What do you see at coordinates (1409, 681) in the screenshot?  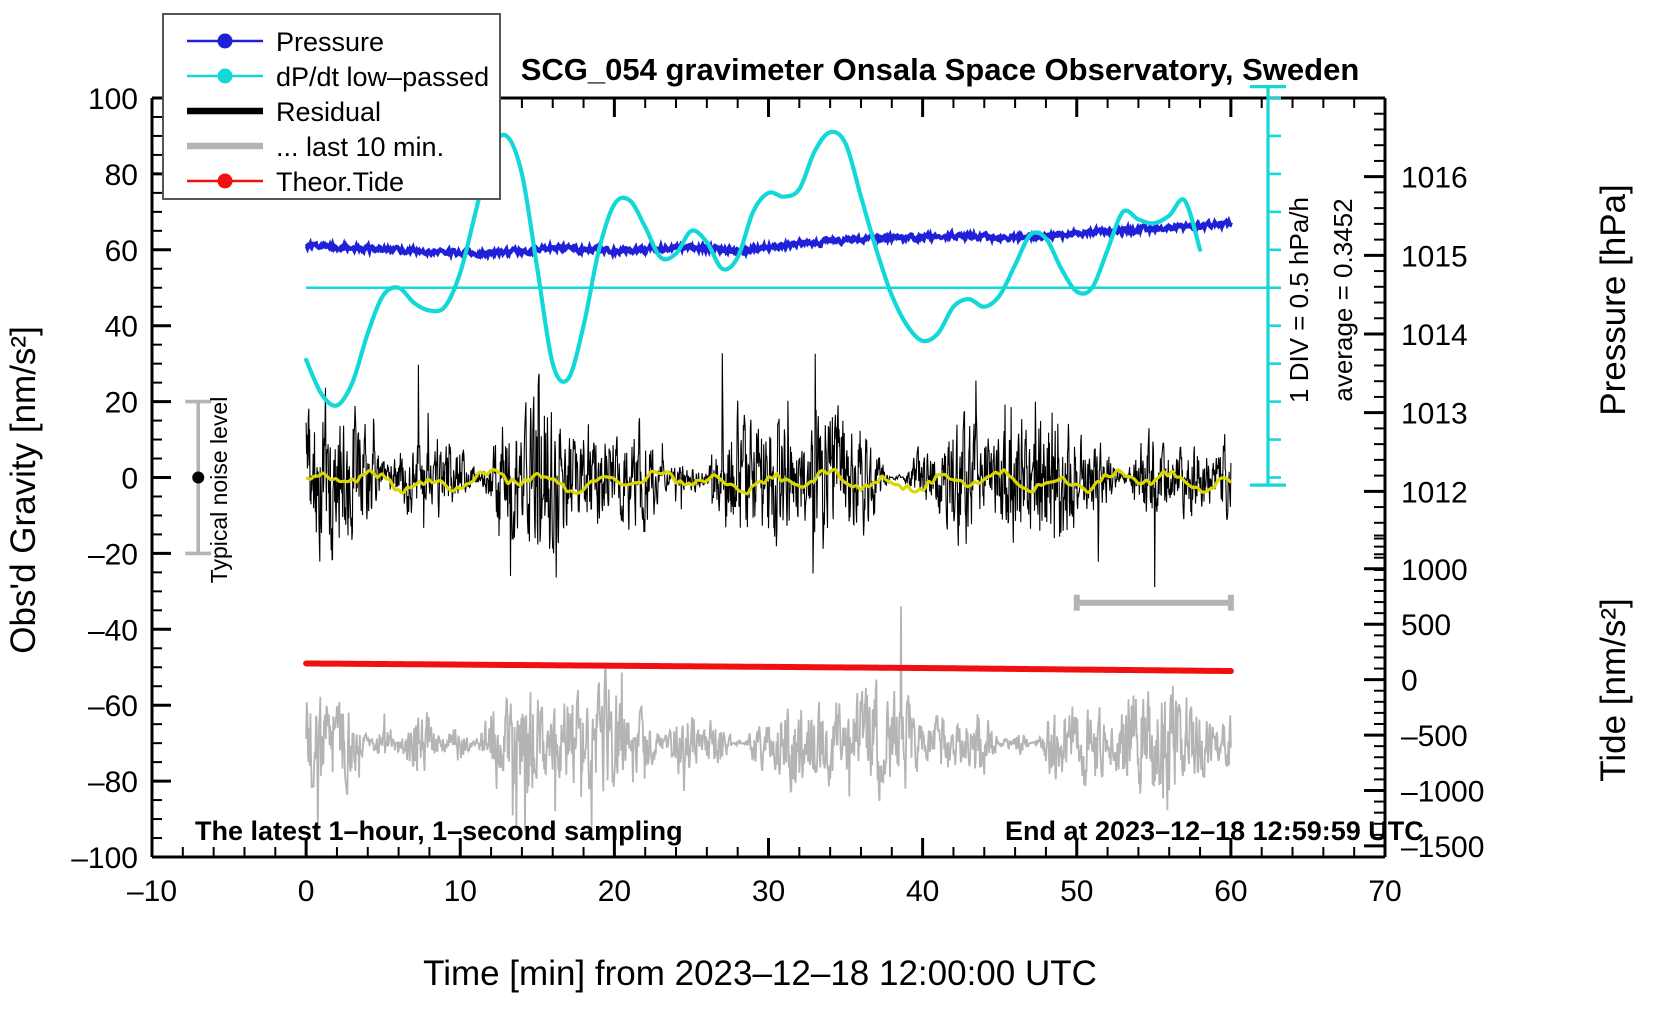 I see `y-tide-tick-label: 0` at bounding box center [1409, 681].